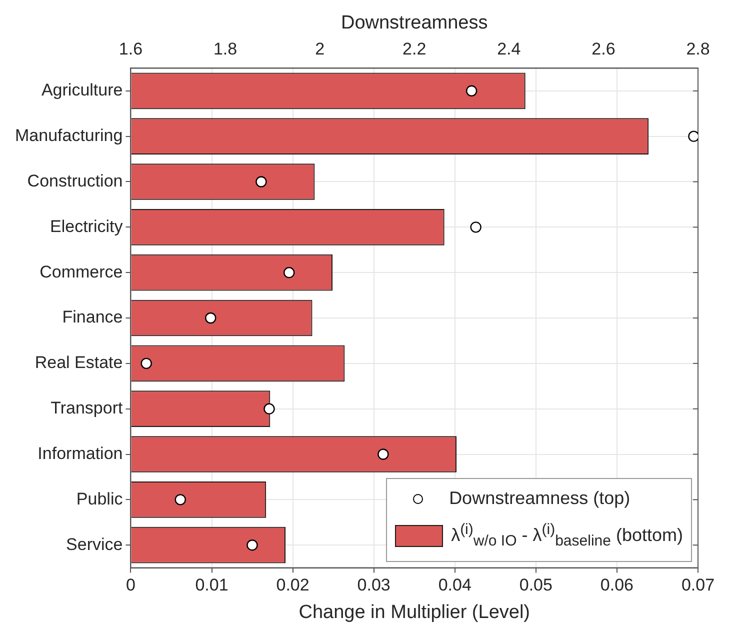  What do you see at coordinates (414, 49) in the screenshot?
I see `x2-tick-label: 2.2` at bounding box center [414, 49].